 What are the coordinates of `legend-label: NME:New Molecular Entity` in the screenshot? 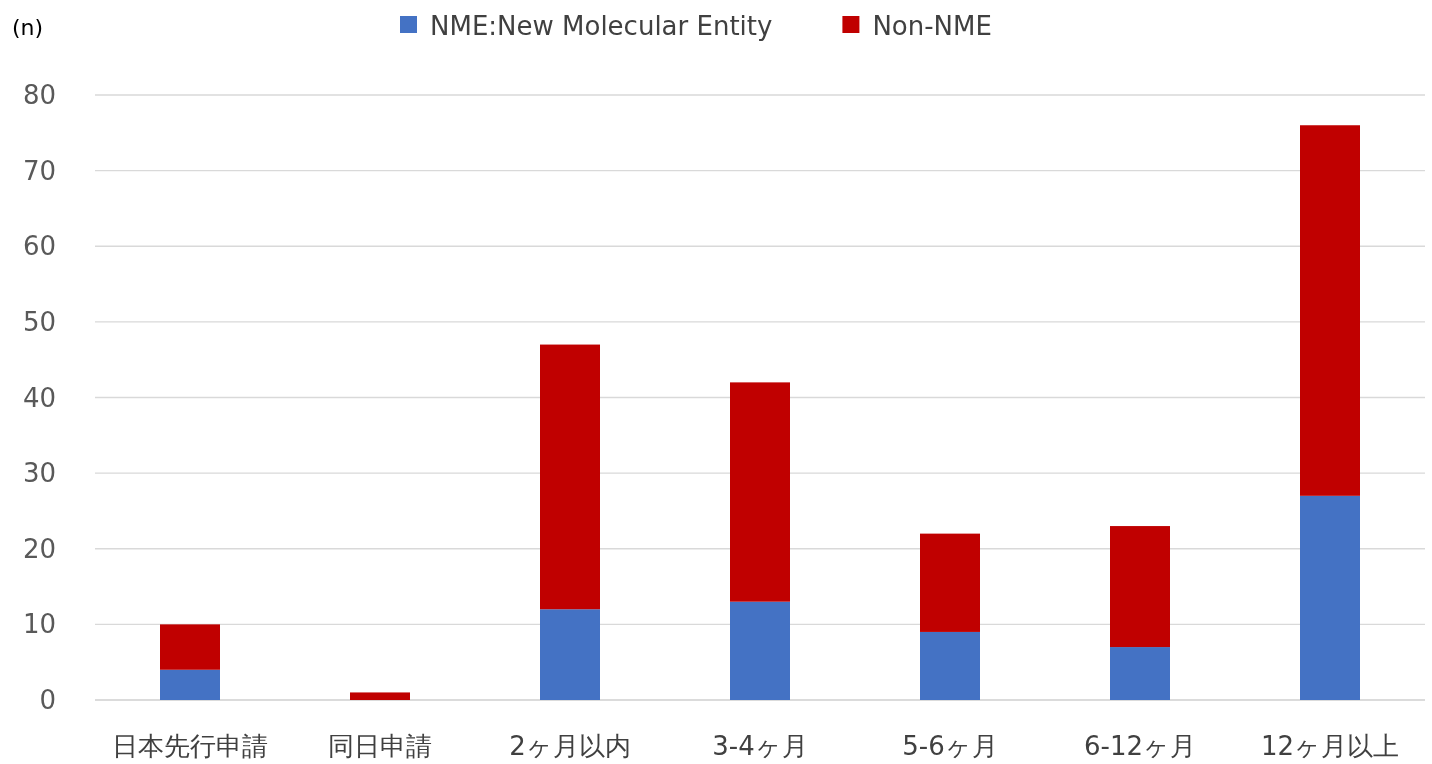 It's located at (601, 26).